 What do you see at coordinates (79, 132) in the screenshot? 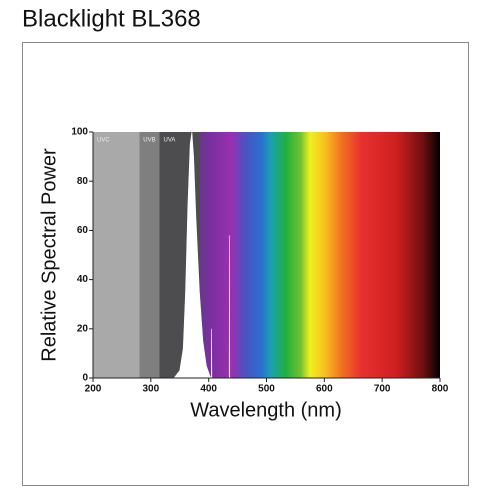
I see `y-tick-label: 100` at bounding box center [79, 132].